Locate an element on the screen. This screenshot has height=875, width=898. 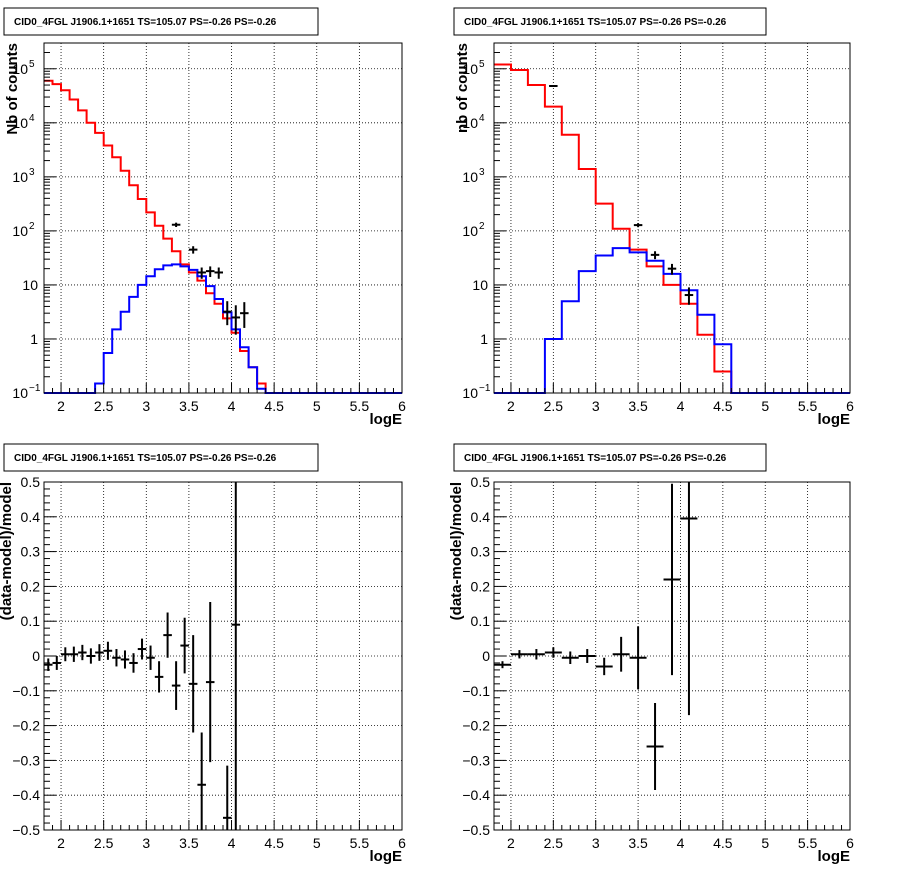
y-tick-label: 0.3 is located at coordinates (31, 552).